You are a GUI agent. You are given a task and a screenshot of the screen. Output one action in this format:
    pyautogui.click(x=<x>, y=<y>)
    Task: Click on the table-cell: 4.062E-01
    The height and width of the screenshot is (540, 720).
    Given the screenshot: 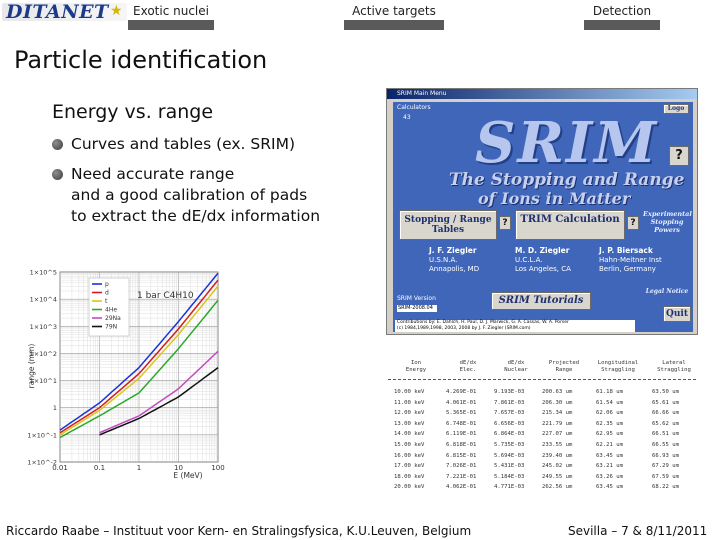 What is the action you would take?
    pyautogui.click(x=461, y=487)
    